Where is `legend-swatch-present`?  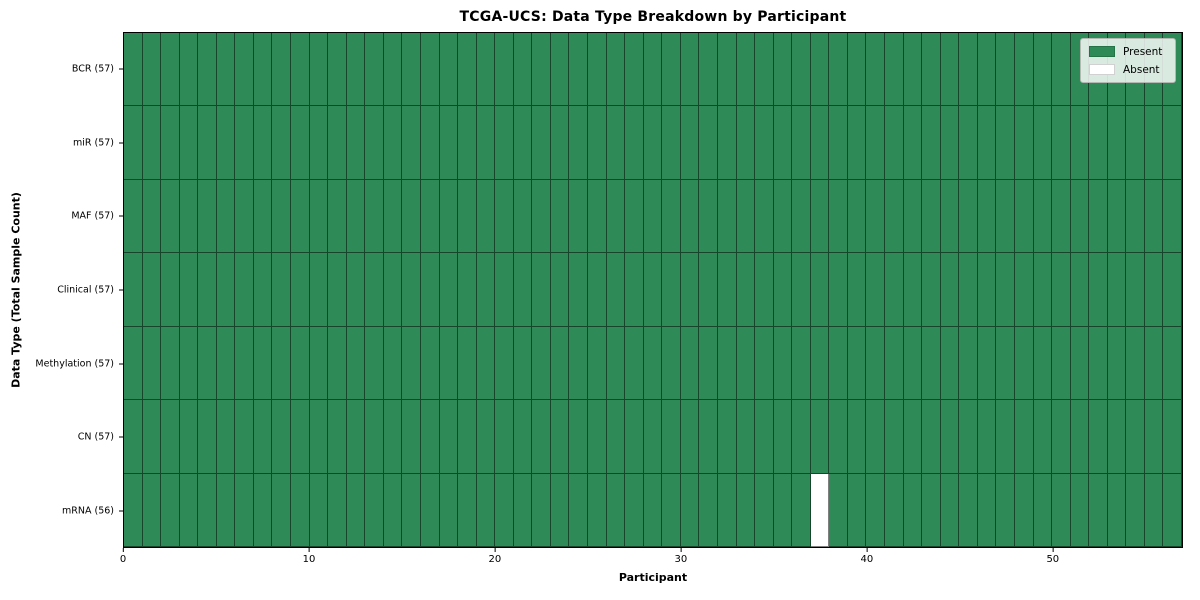 legend-swatch-present is located at coordinates (1102, 52).